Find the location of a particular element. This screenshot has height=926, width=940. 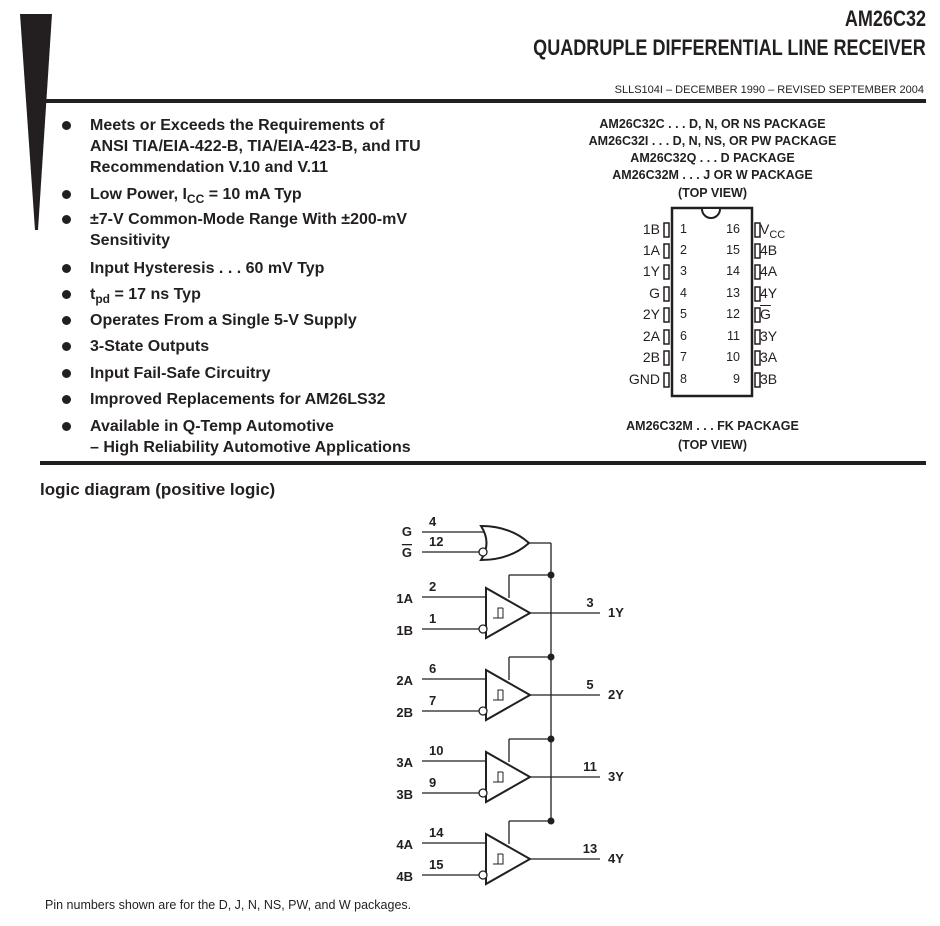

feature-text: Sensitivity is located at coordinates (130, 240).